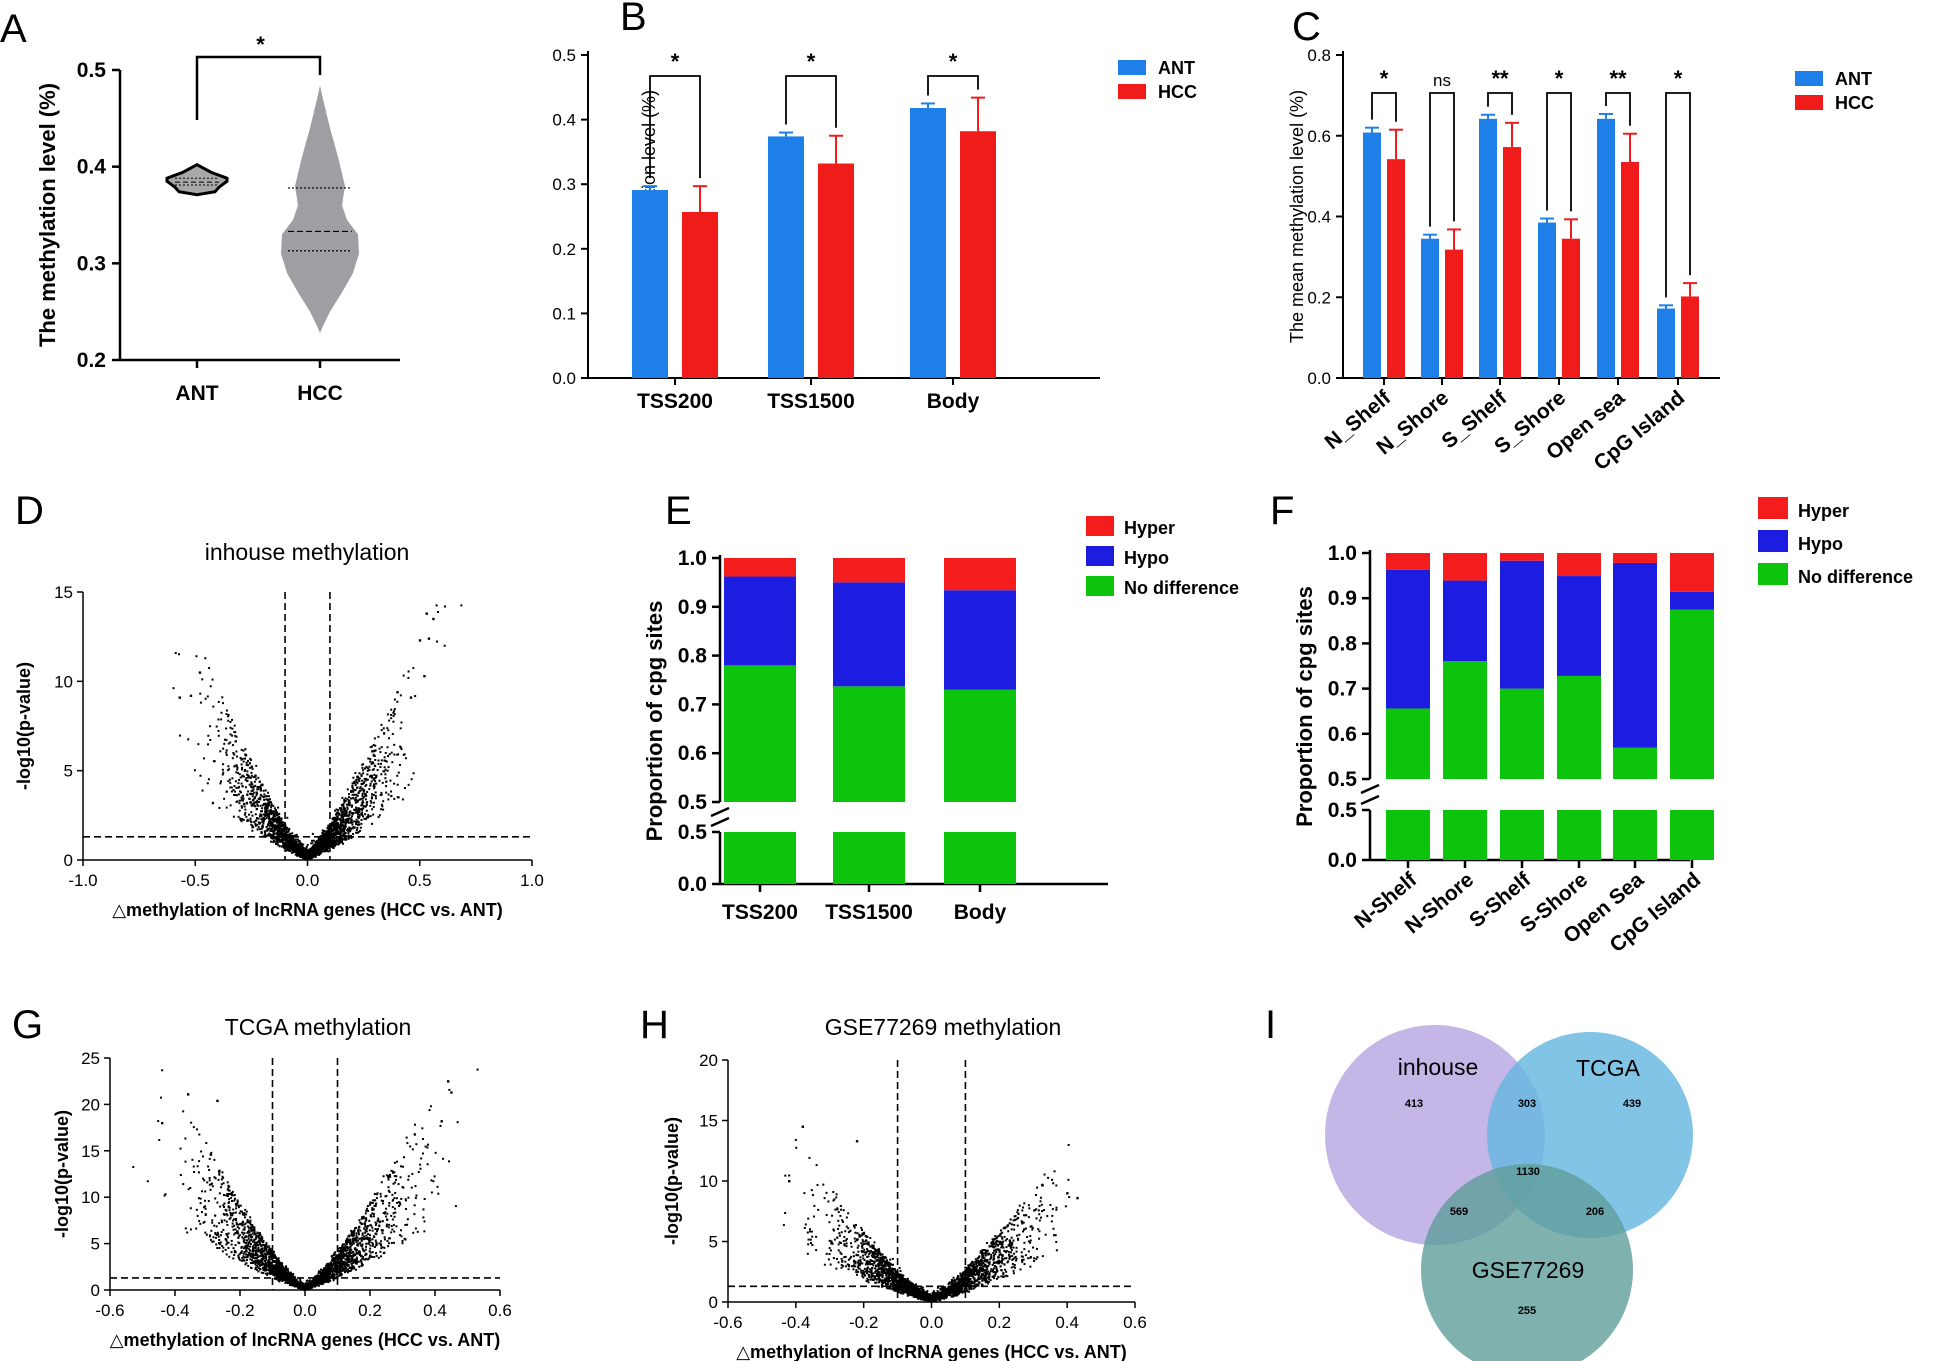 Image resolution: width=1944 pixels, height=1361 pixels. Describe the element at coordinates (109, 1310) in the screenshot. I see `x-tick-label: -0.6` at that location.